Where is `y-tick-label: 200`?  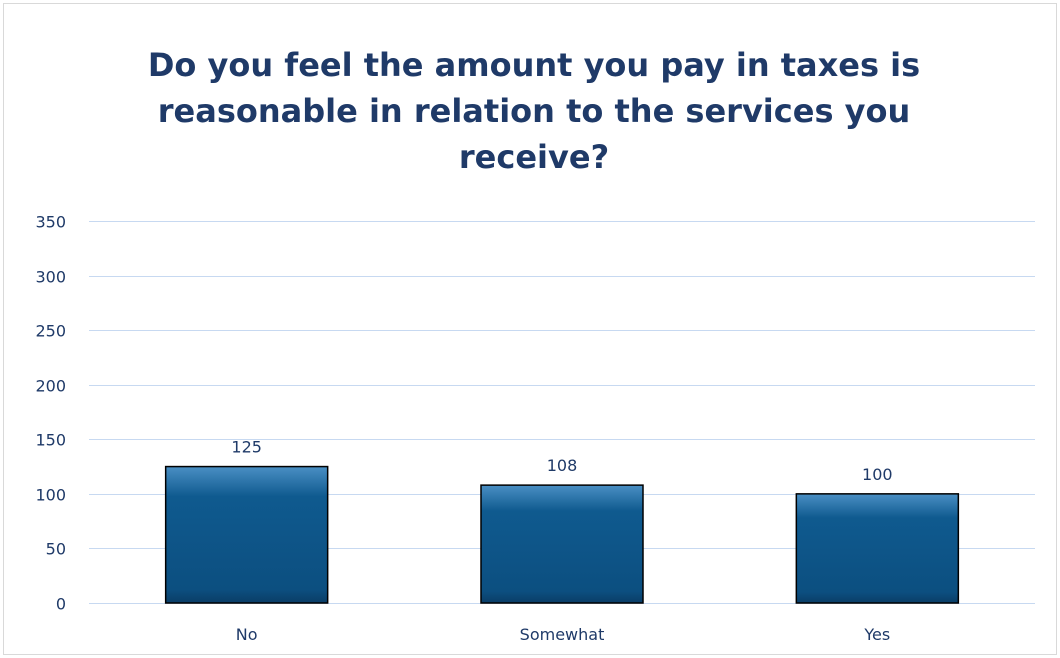
y-tick-label: 200 is located at coordinates (50, 386).